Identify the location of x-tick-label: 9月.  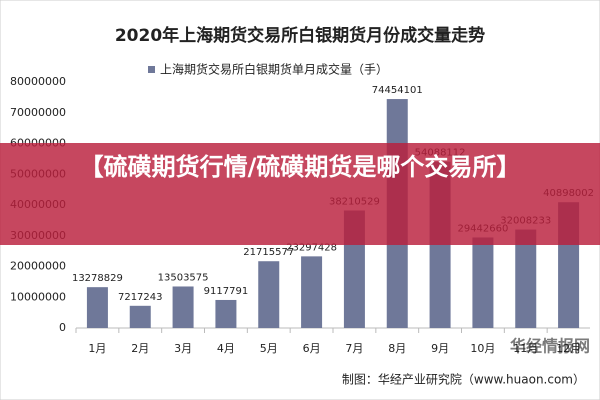
(440, 348).